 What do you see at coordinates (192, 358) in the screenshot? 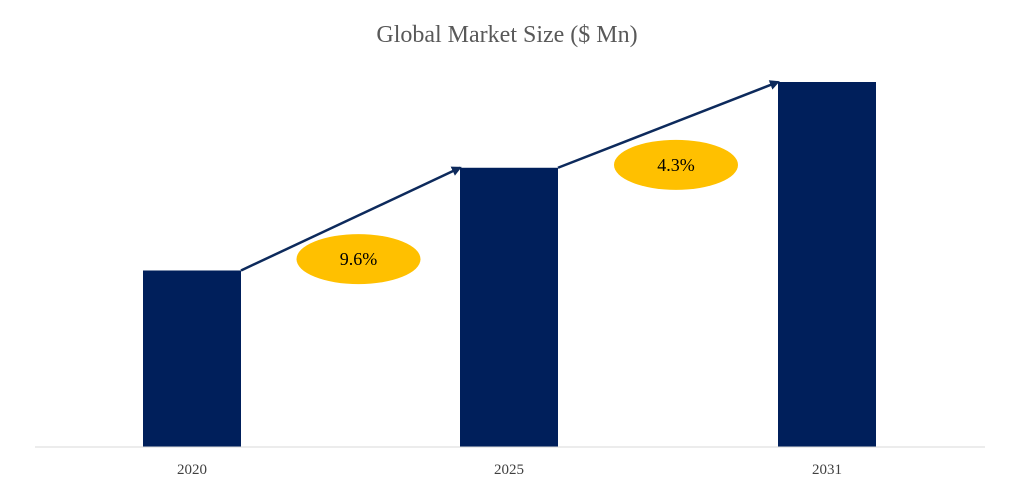
I see `bar-2020` at bounding box center [192, 358].